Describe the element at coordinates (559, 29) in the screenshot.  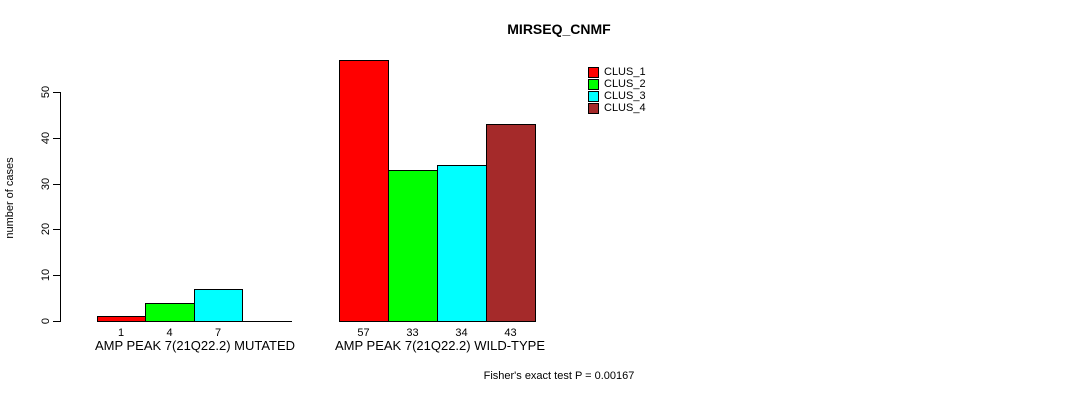
I see `chart-title: MIRSEQ_CNMF` at that location.